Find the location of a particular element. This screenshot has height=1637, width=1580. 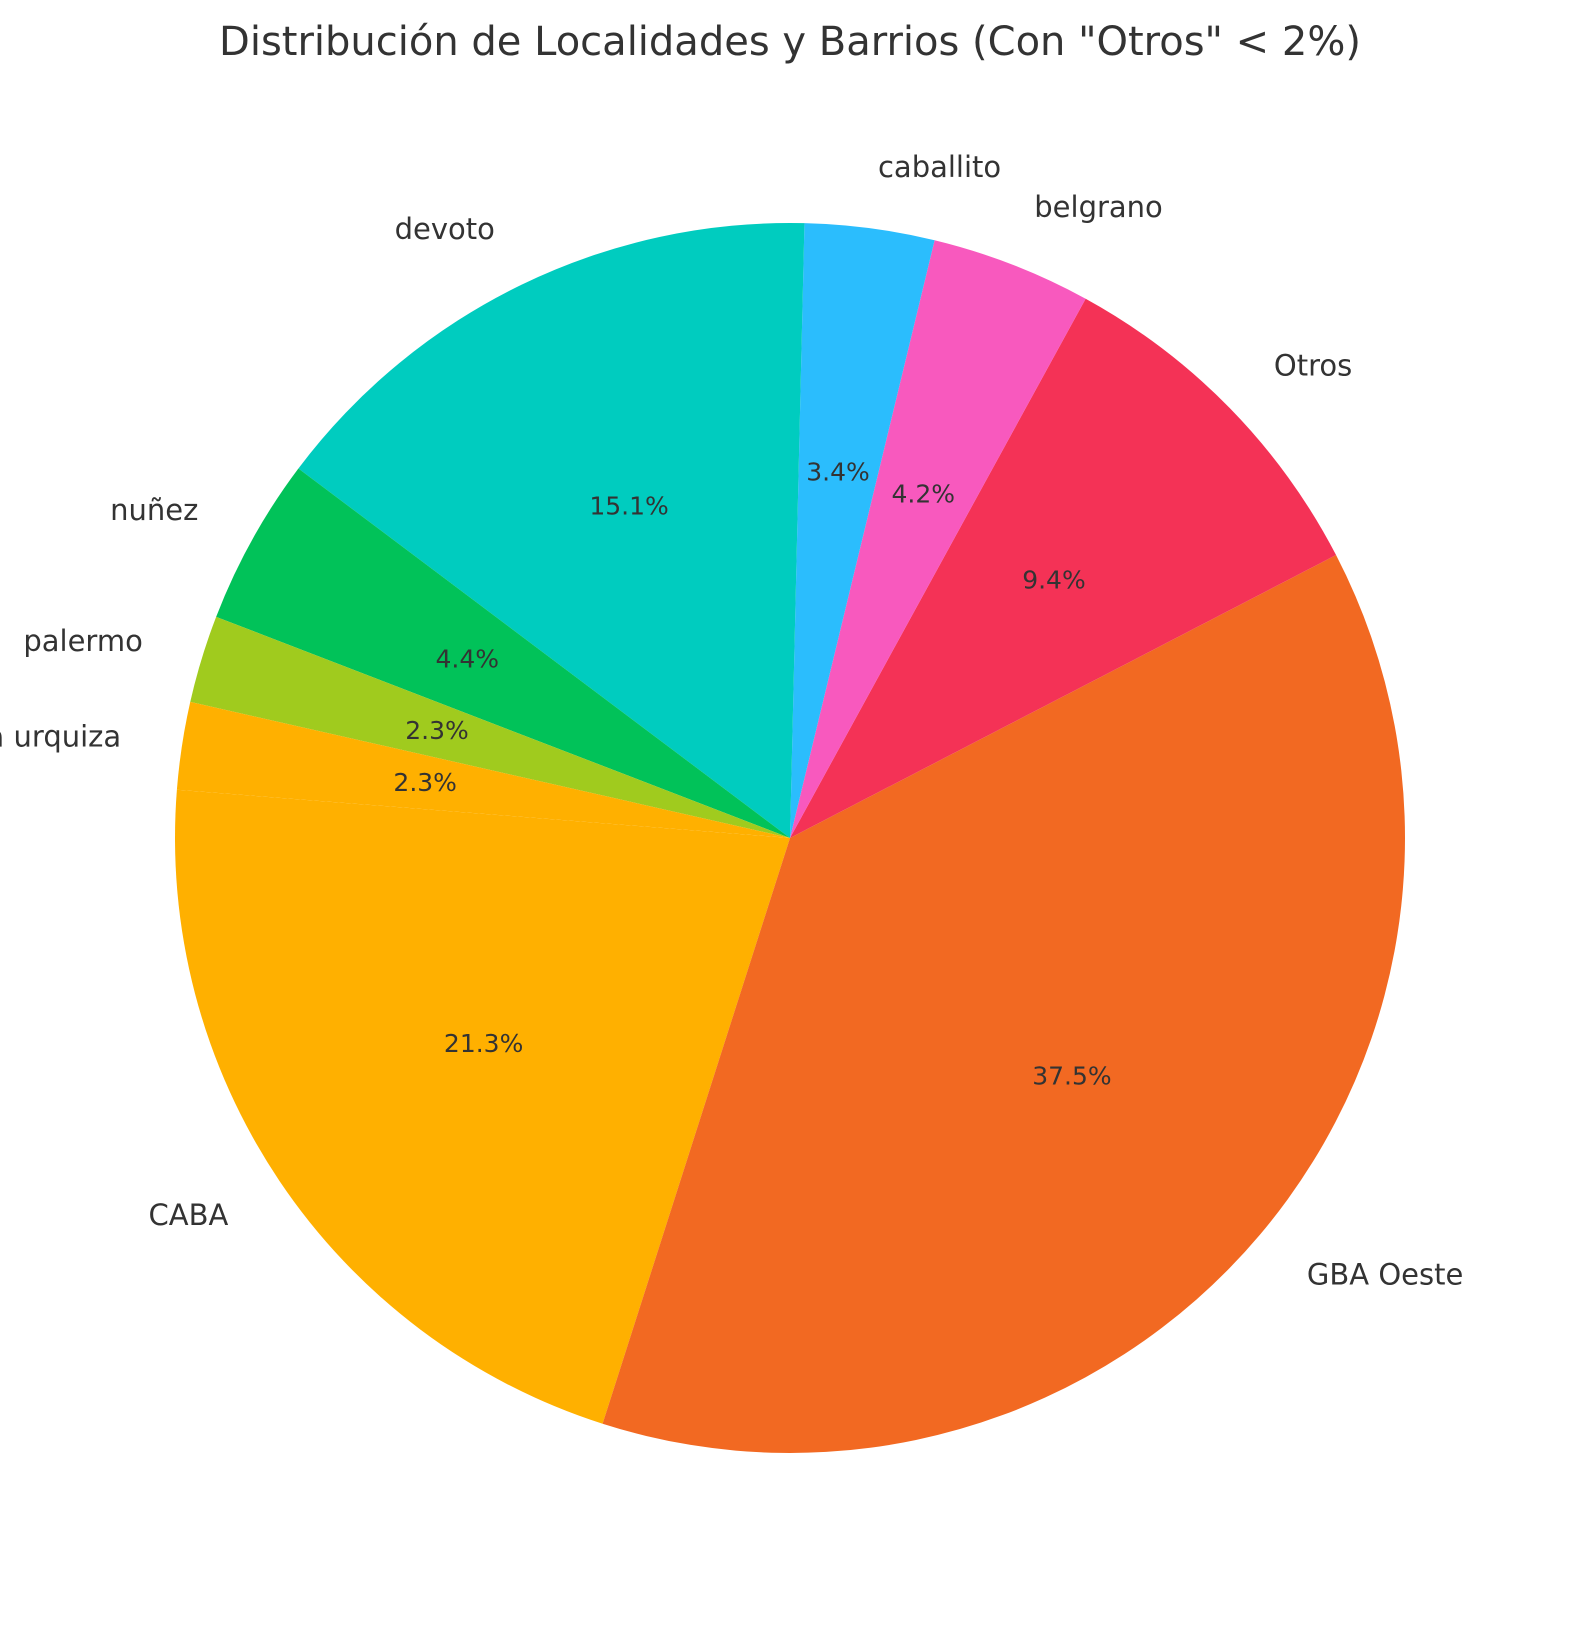

pie-slice-otros is located at coordinates (1063, 568).